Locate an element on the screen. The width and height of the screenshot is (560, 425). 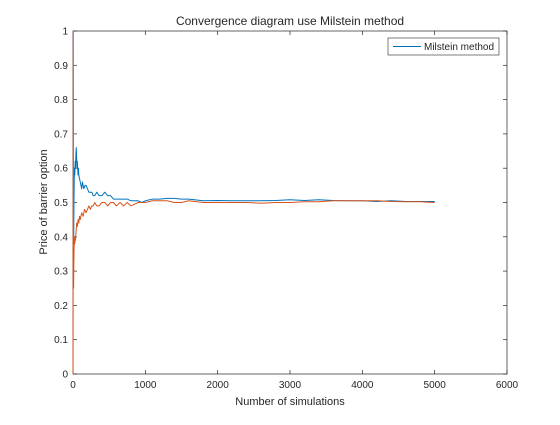
legend-box is located at coordinates (443, 46).